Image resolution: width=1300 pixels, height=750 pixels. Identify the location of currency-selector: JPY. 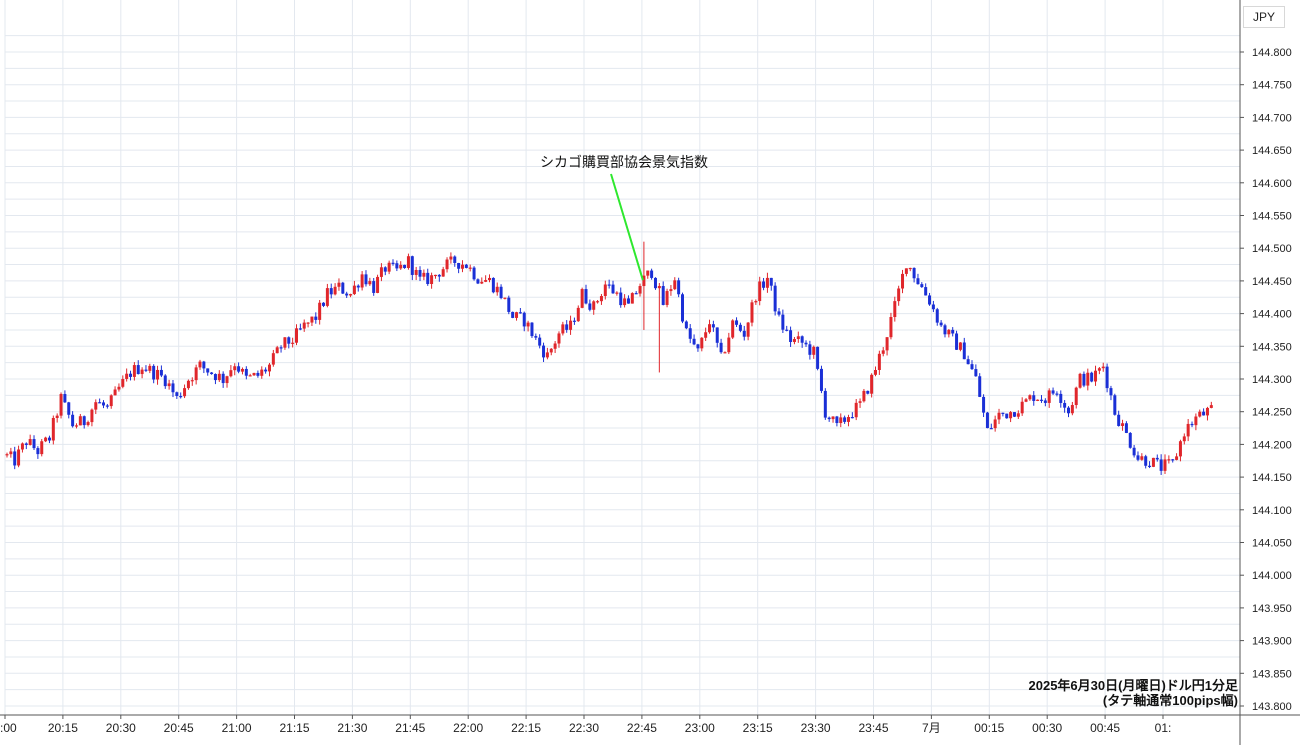
(1264, 17).